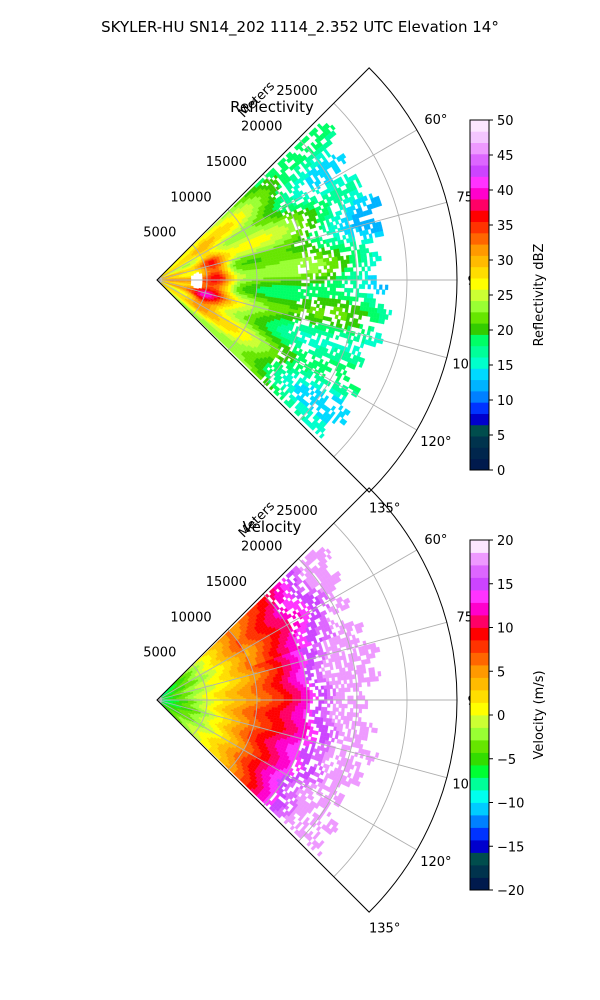  What do you see at coordinates (505, 226) in the screenshot?
I see `colorbar-tick-label: 35` at bounding box center [505, 226].